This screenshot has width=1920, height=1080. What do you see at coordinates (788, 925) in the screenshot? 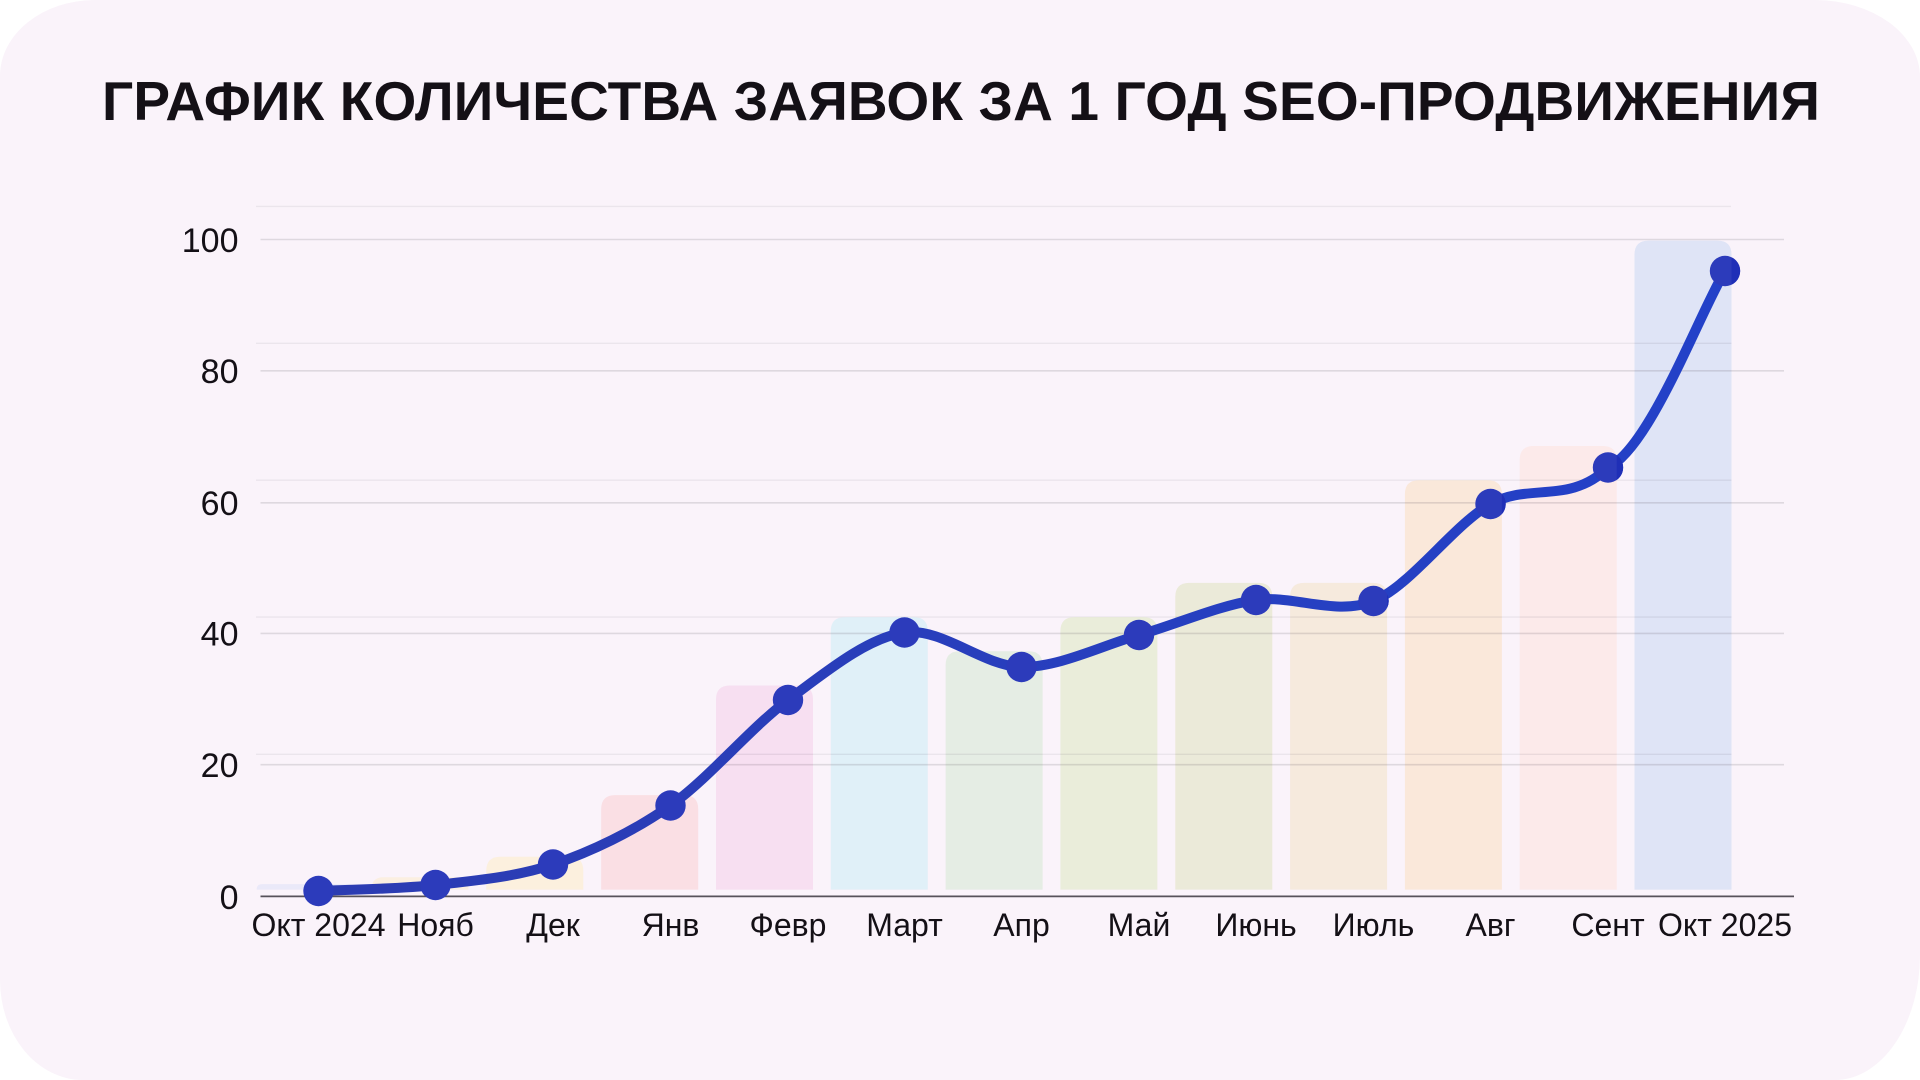
I see `svg-text: Февр` at bounding box center [788, 925].